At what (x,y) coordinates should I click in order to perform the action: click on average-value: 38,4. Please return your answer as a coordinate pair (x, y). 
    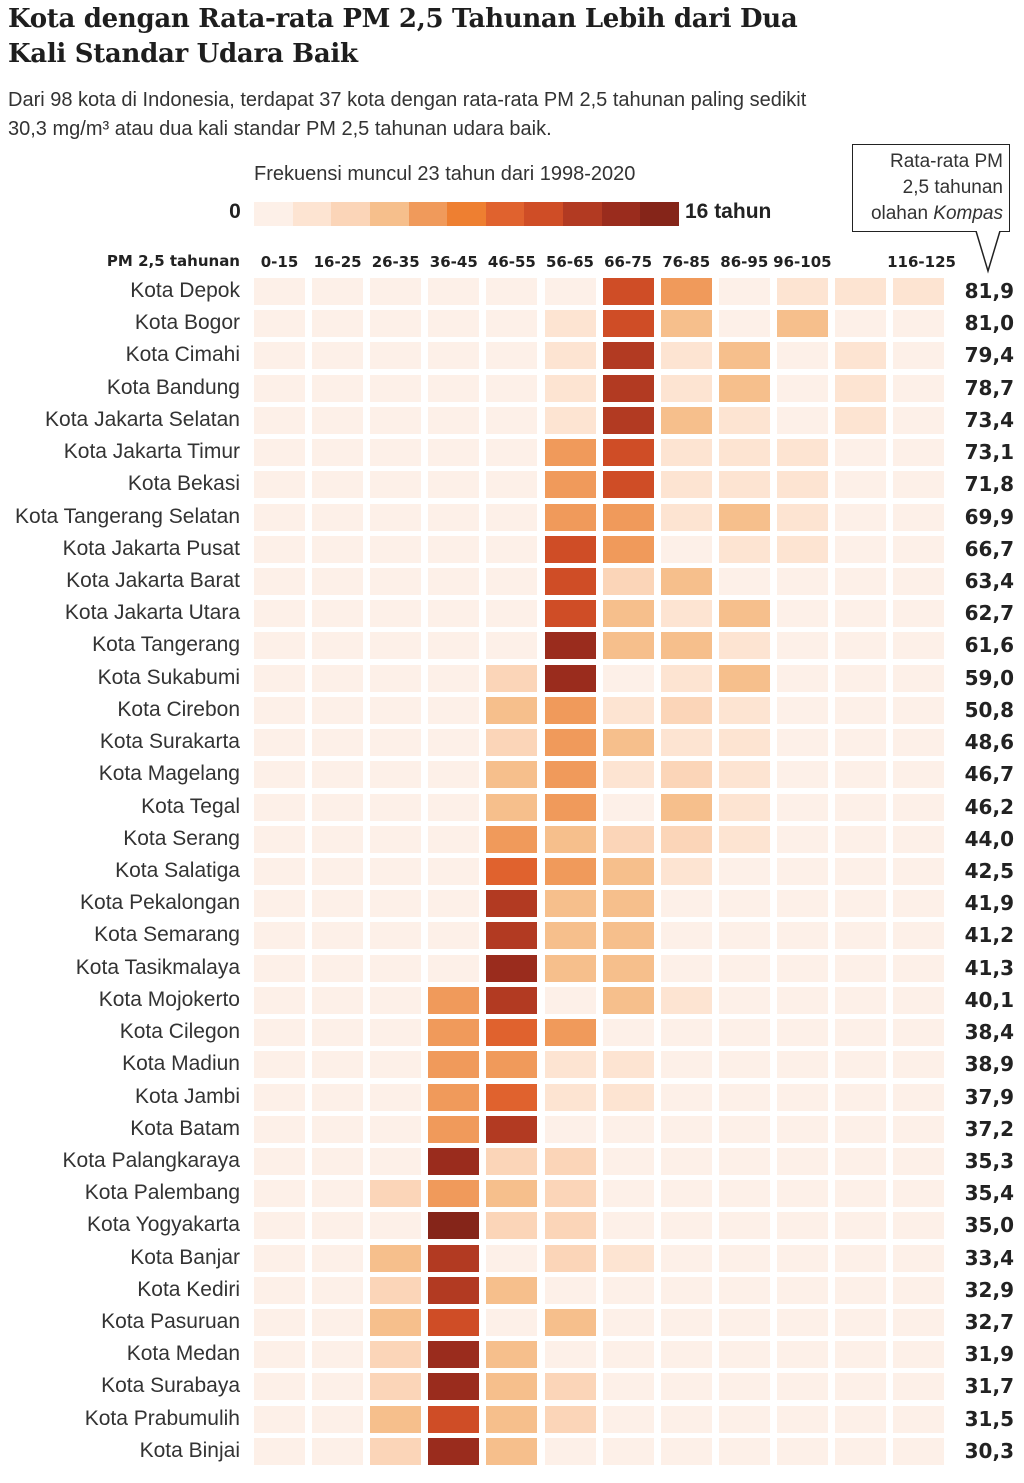
    Looking at the image, I should click on (989, 1032).